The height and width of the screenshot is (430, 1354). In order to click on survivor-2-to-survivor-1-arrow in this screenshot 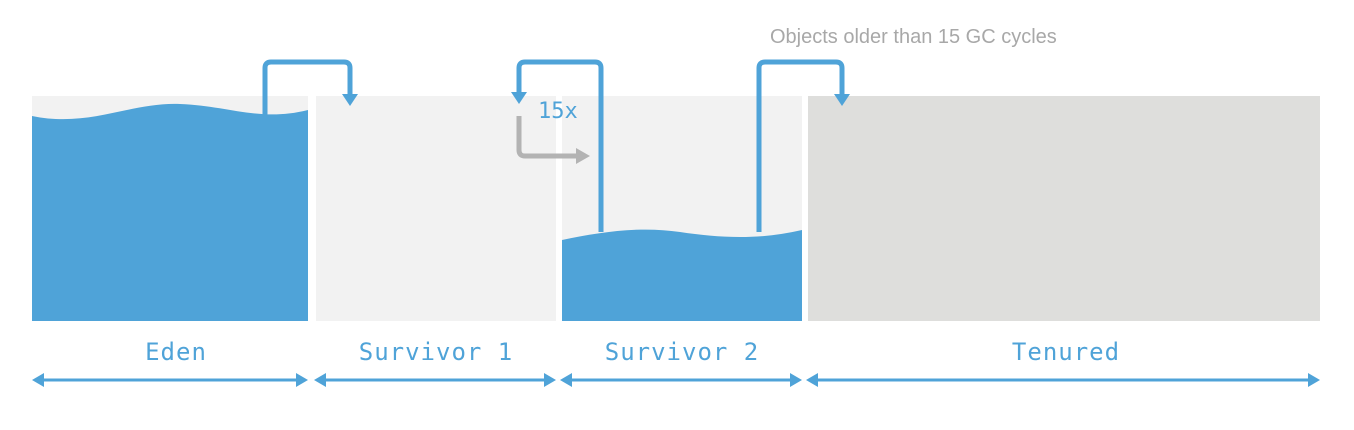, I will do `click(560, 145)`.